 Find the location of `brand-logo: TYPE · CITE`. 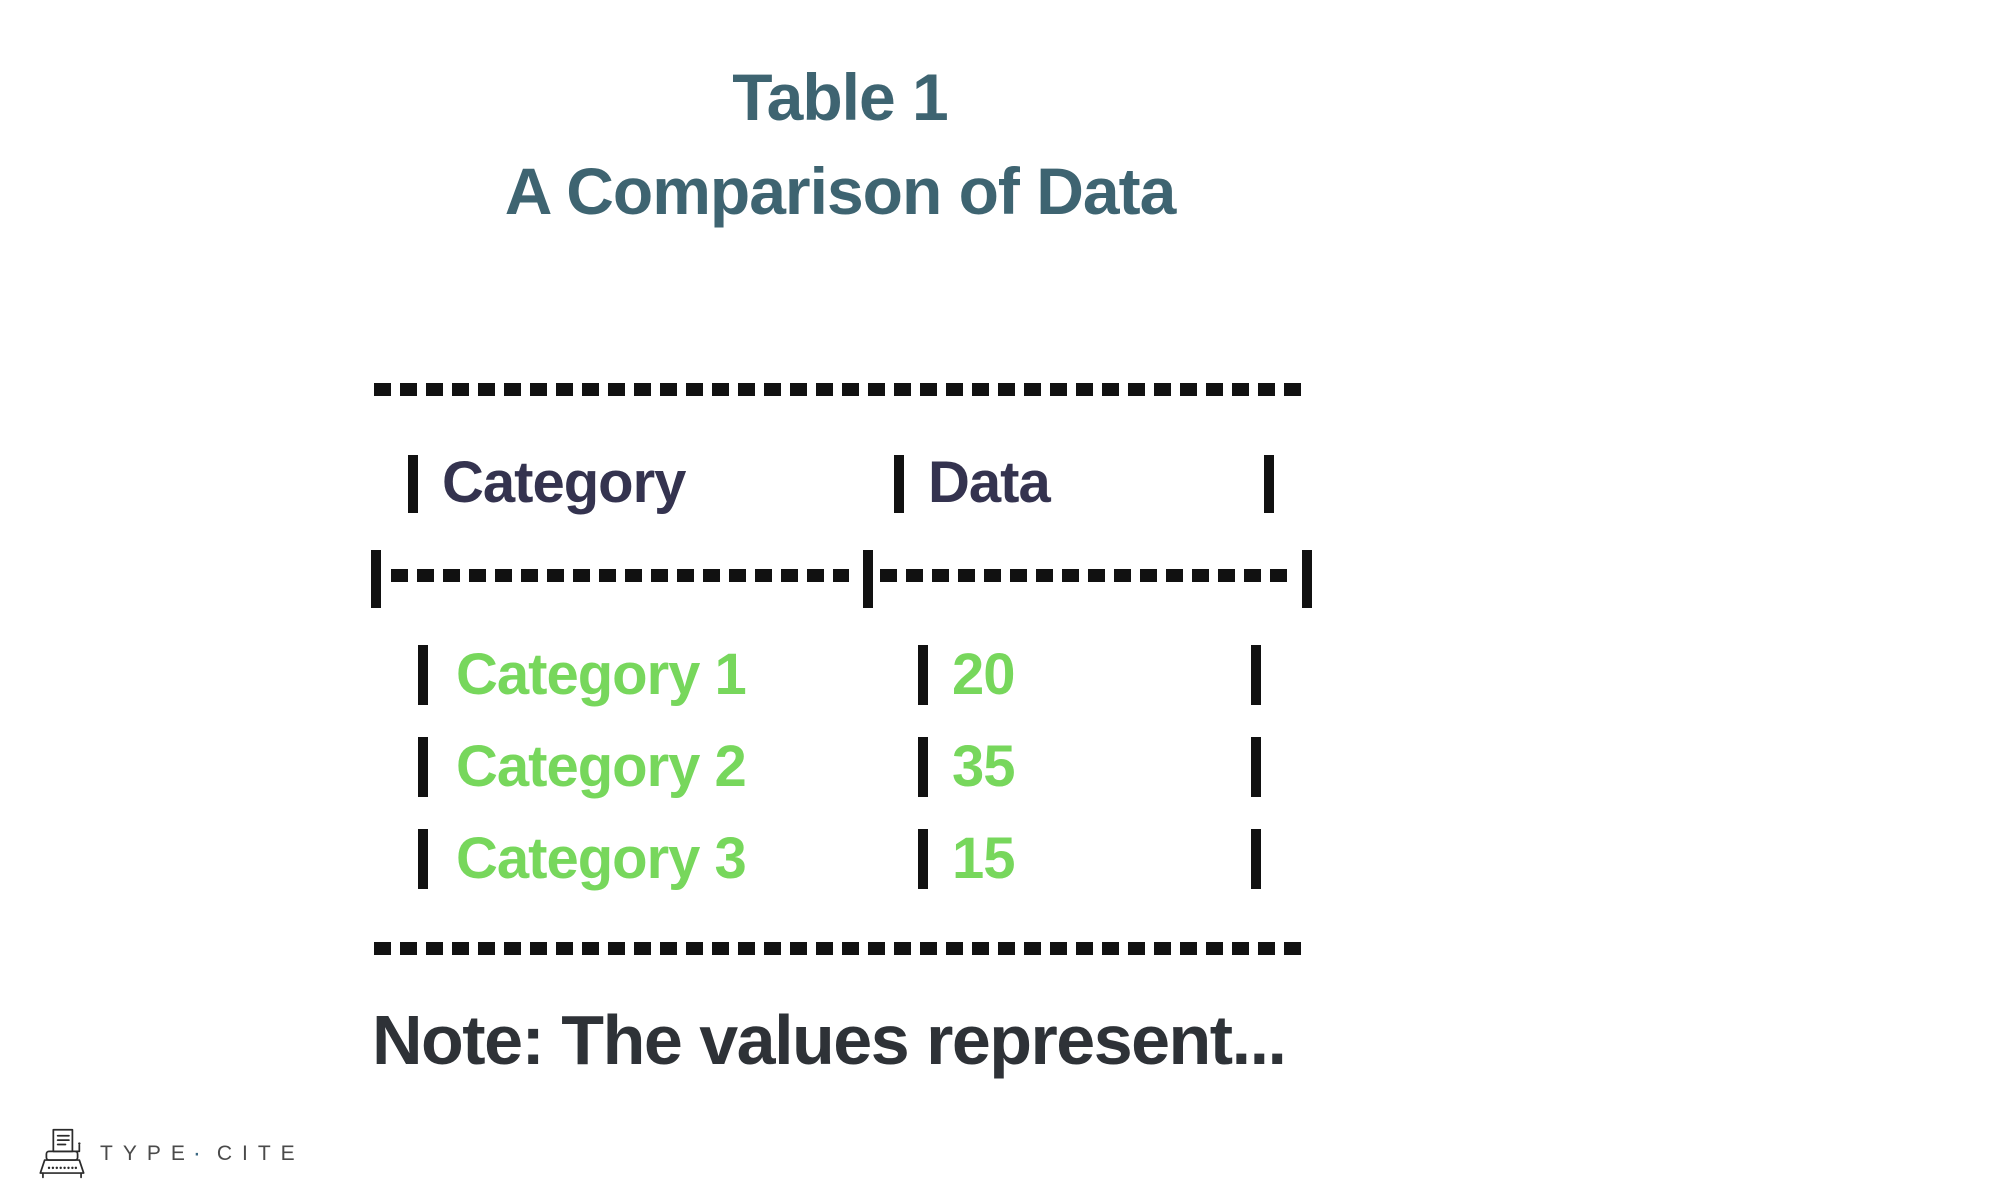

brand-logo: TYPE · CITE is located at coordinates (170, 1154).